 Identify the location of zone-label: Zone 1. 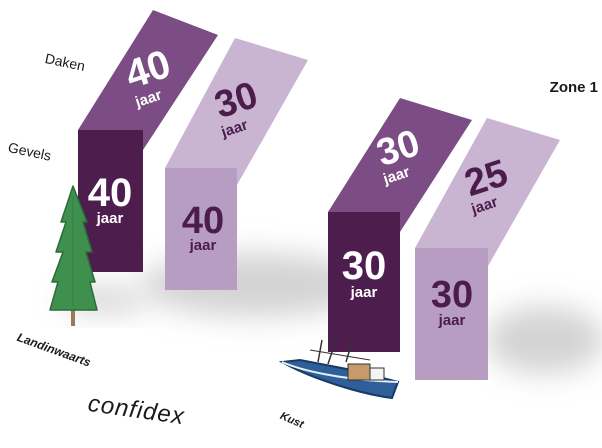
(573, 87).